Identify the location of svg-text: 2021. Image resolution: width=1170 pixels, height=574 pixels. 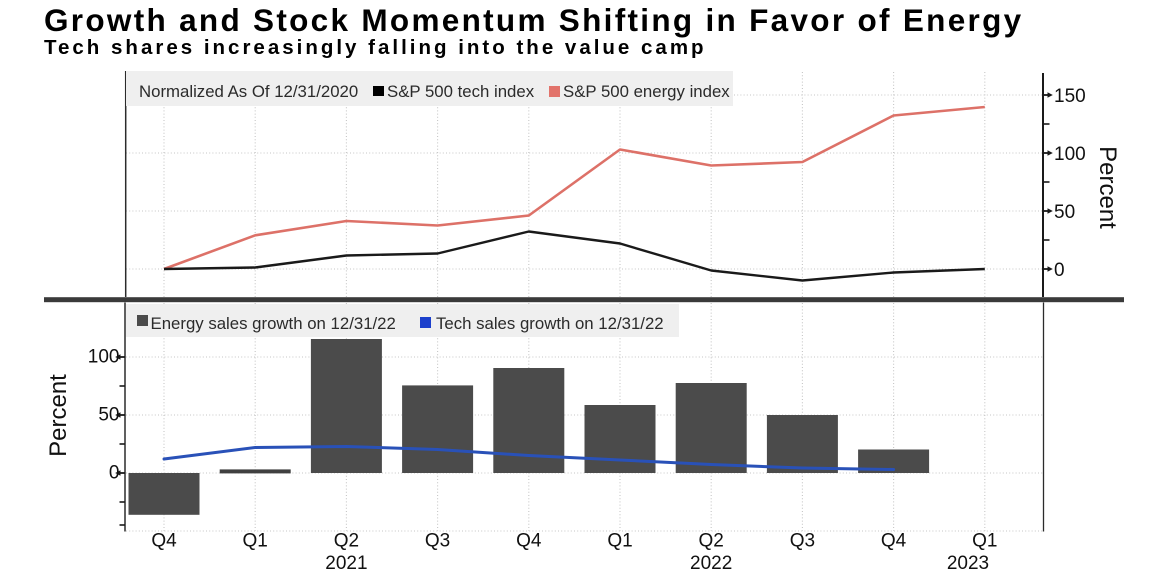
(346, 563).